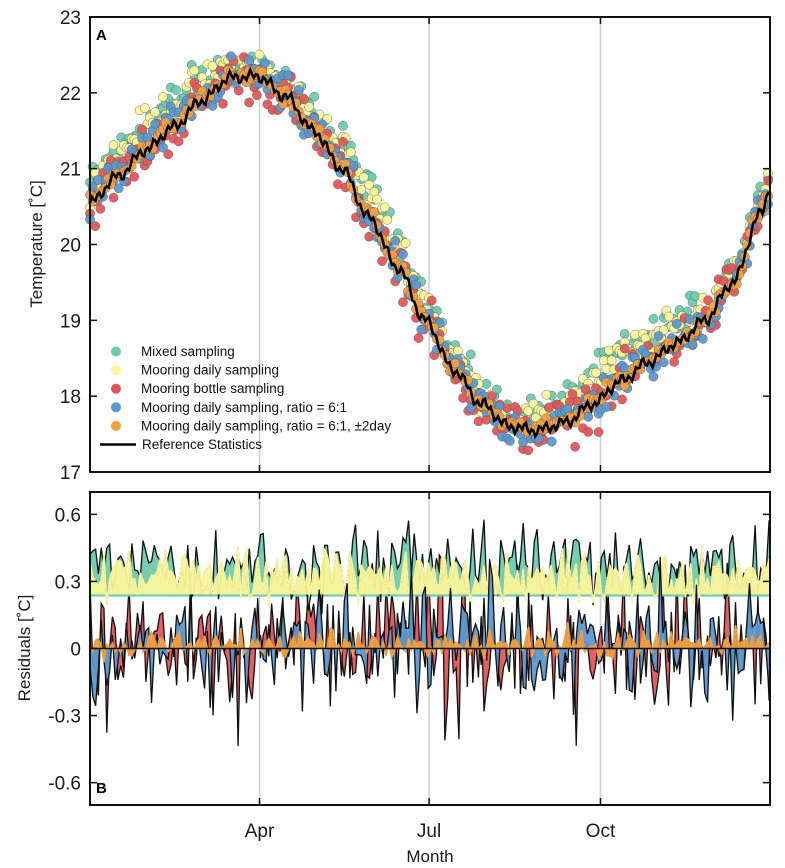  Describe the element at coordinates (101, 35) in the screenshot. I see `panel-a-letter: A` at that location.